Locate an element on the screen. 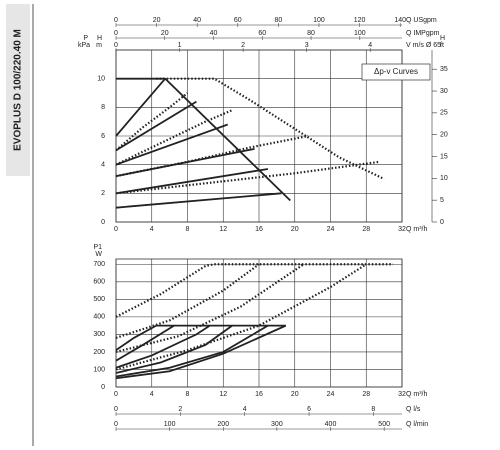  secondary-tick-label: 120 is located at coordinates (360, 20).